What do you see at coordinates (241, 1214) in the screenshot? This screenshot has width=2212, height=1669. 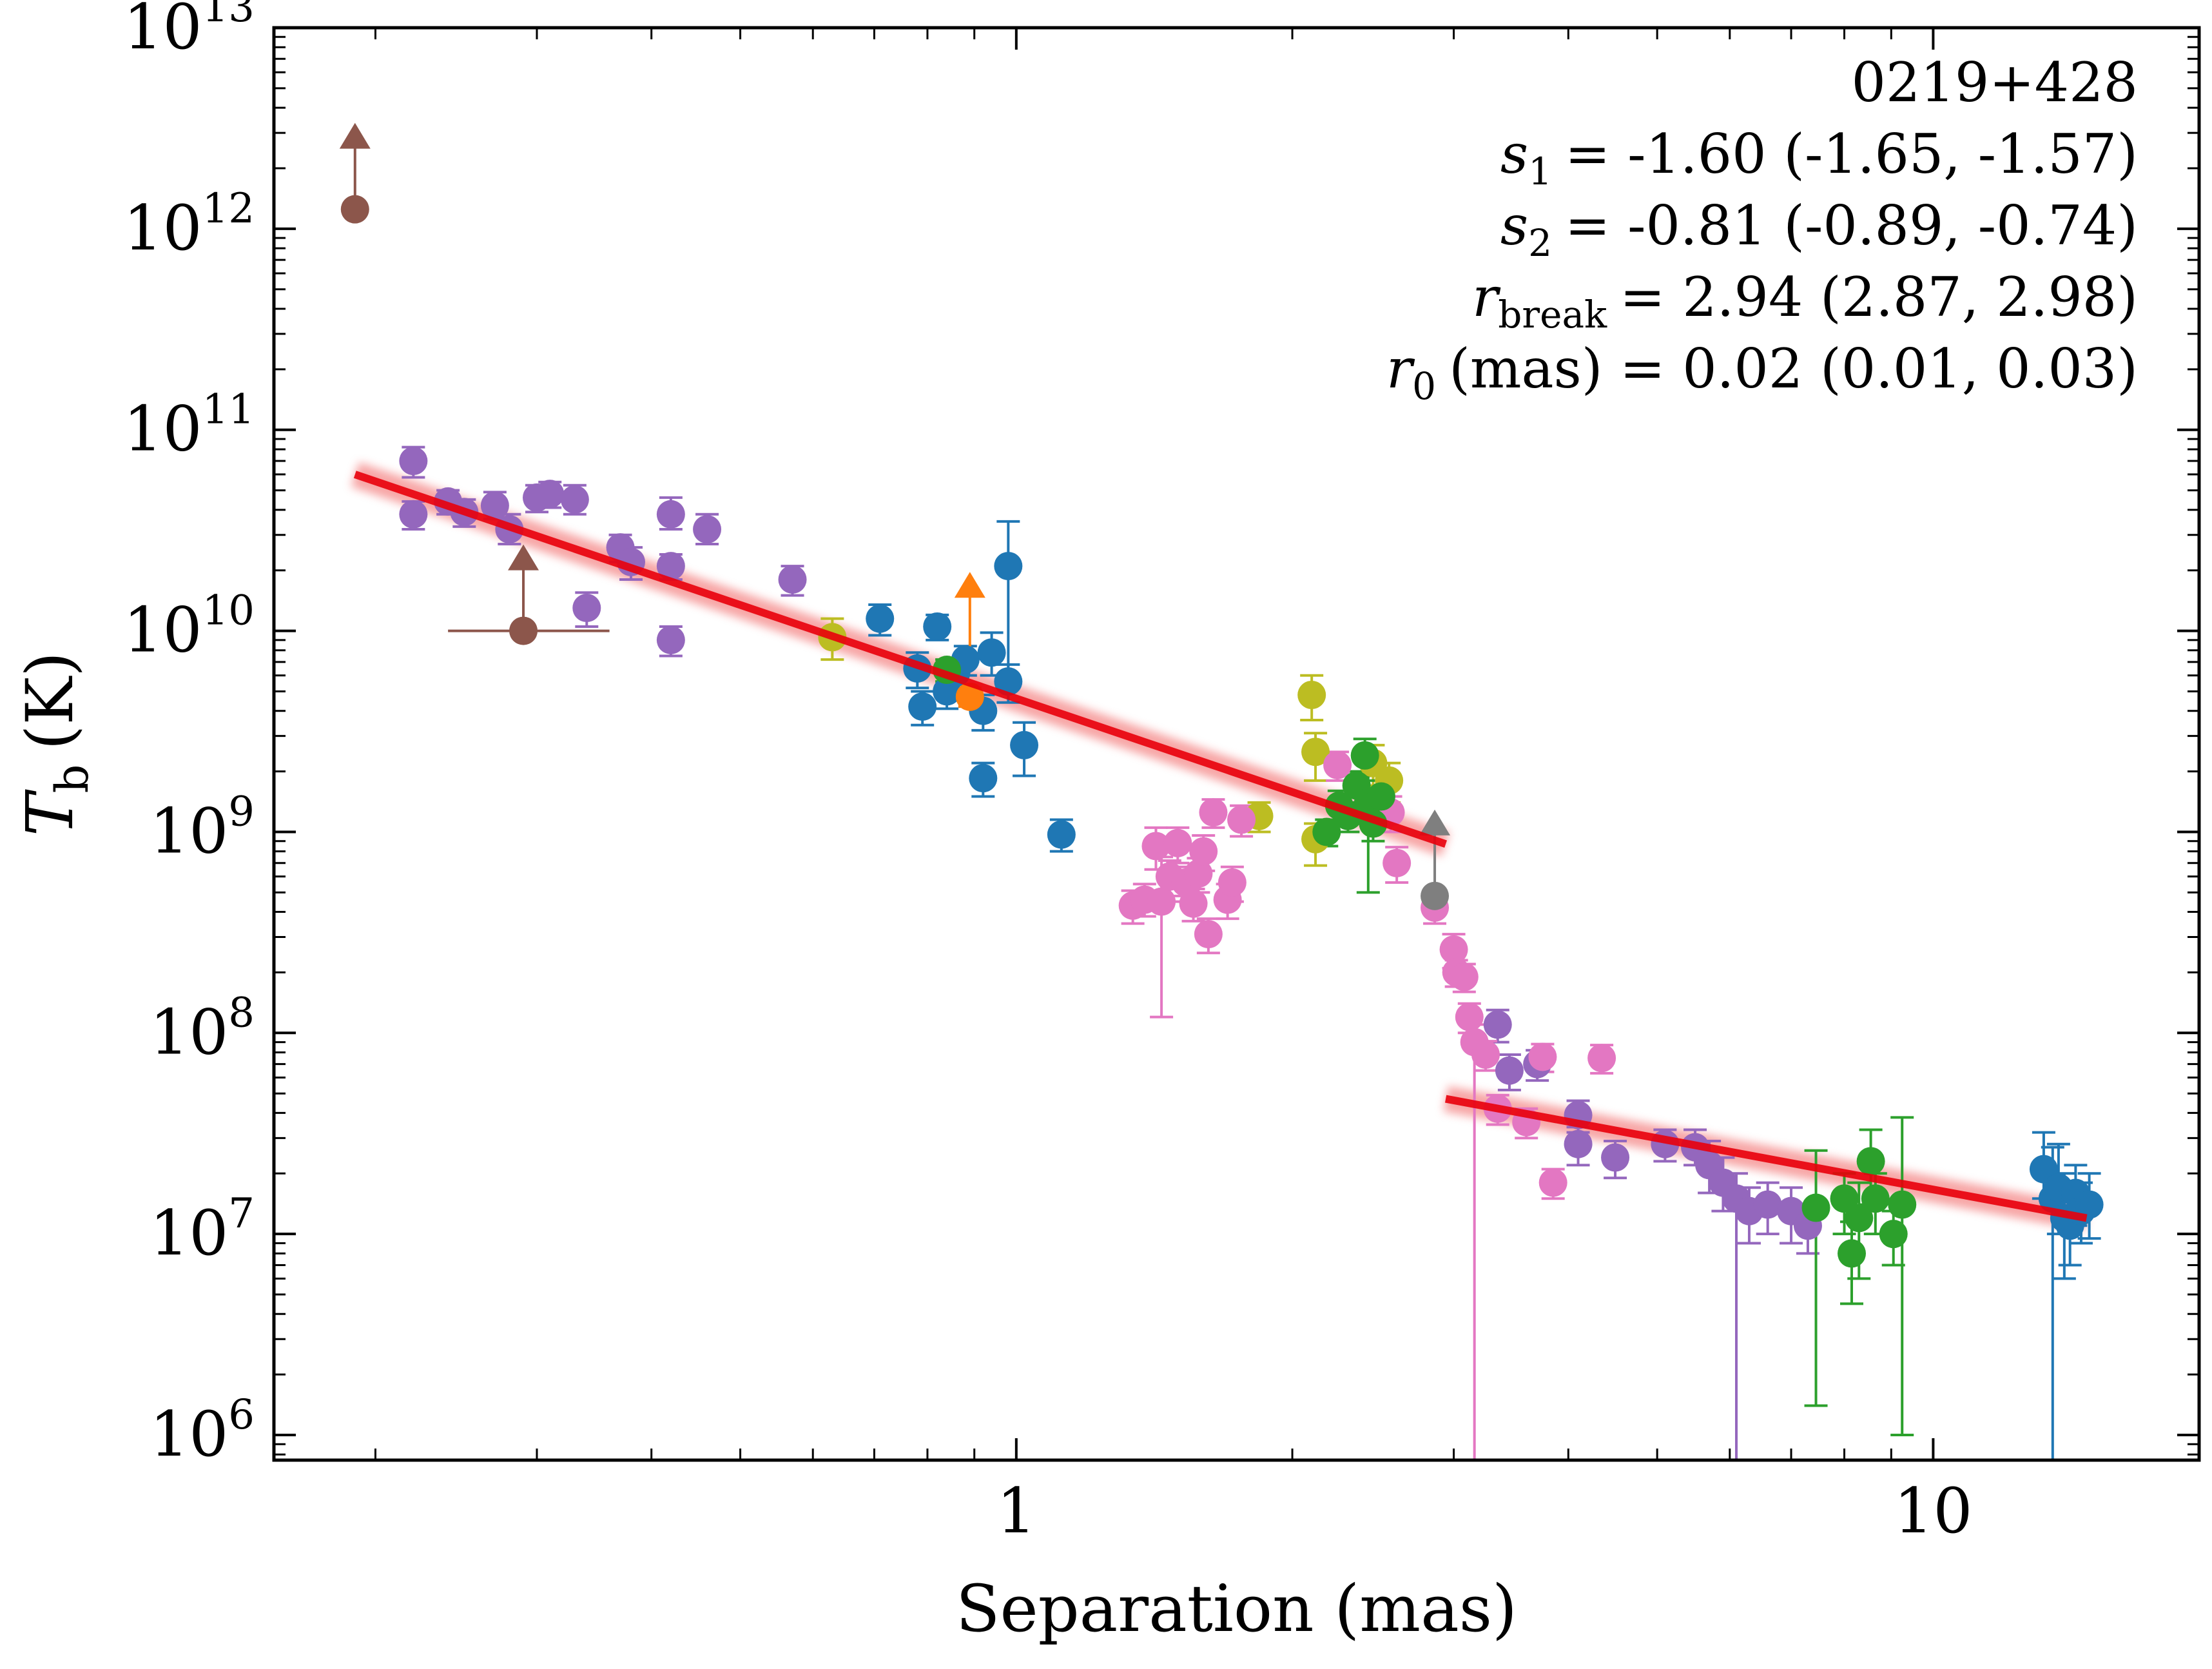 I see `y-tick-exponent: 7` at bounding box center [241, 1214].